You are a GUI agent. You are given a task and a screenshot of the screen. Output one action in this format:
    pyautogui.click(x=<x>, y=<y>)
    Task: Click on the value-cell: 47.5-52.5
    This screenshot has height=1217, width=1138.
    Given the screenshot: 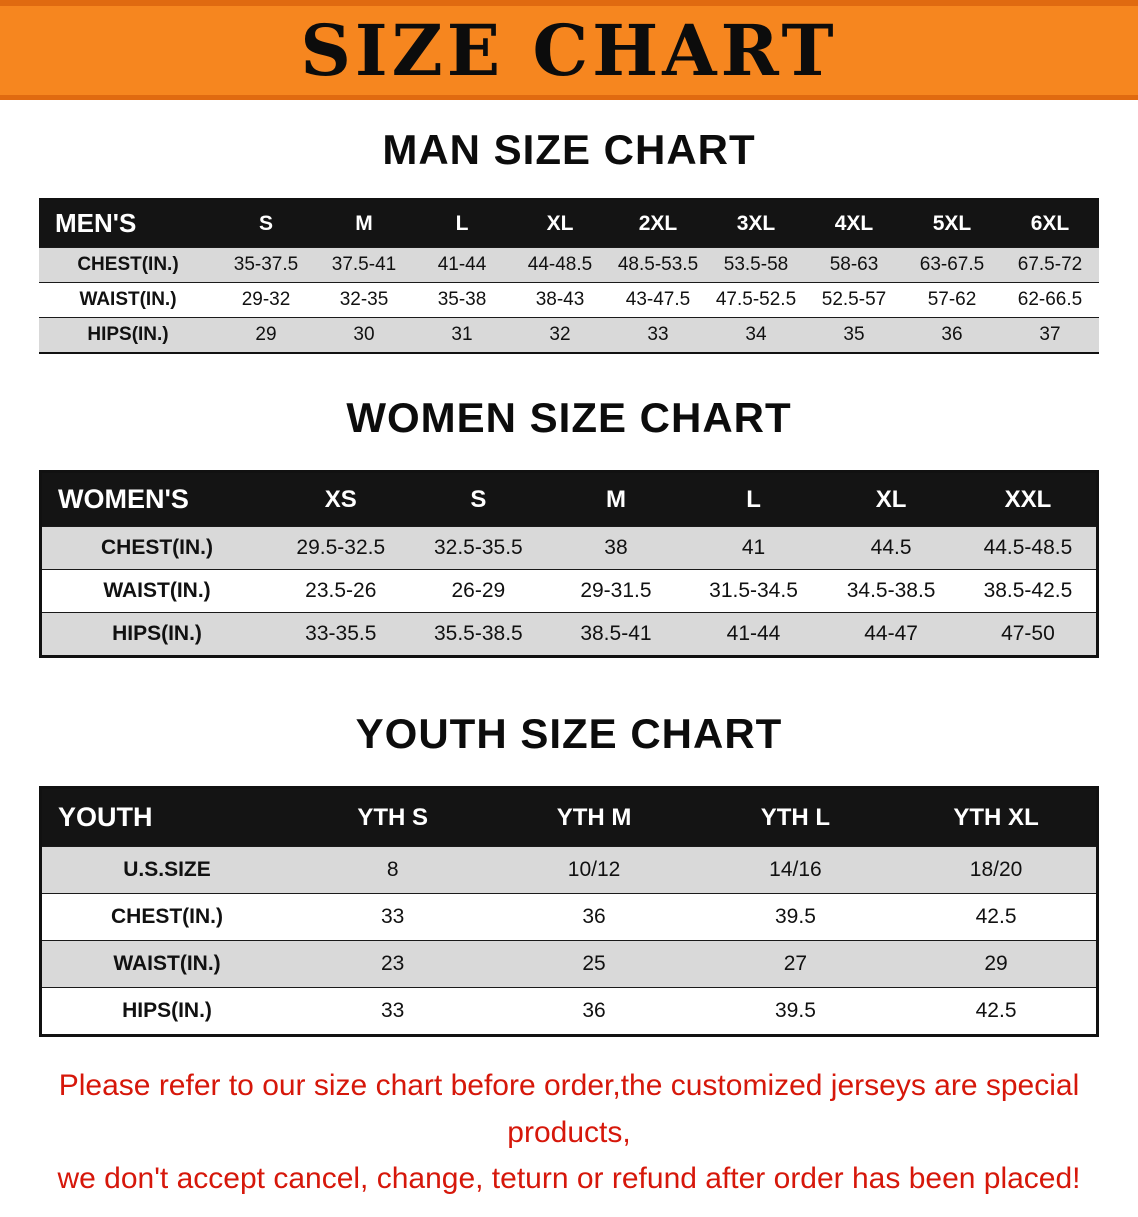 What is the action you would take?
    pyautogui.click(x=756, y=299)
    